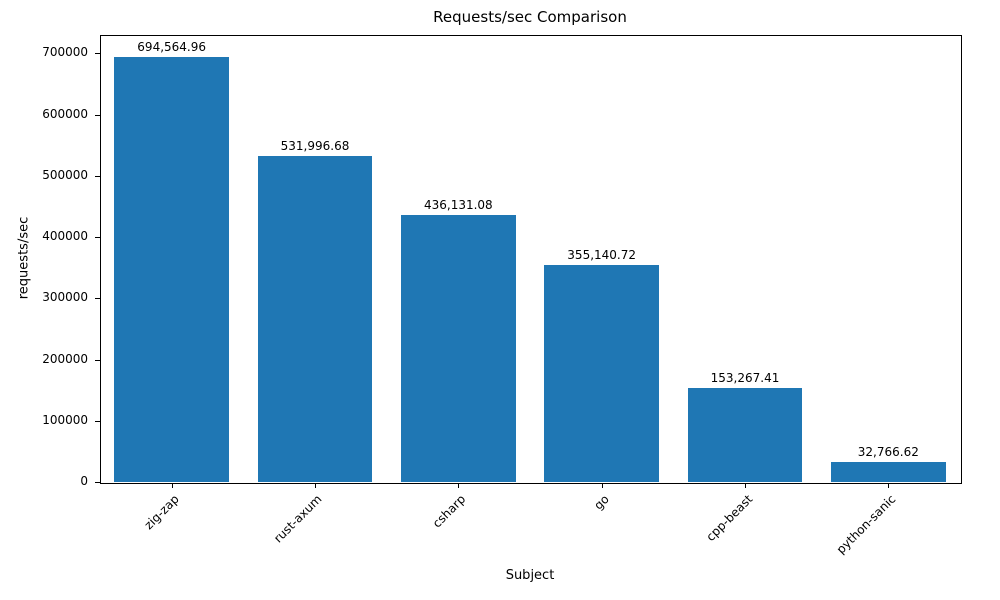 The height and width of the screenshot is (600, 1000). Describe the element at coordinates (745, 378) in the screenshot. I see `bar-value-label: 153,267.41` at that location.